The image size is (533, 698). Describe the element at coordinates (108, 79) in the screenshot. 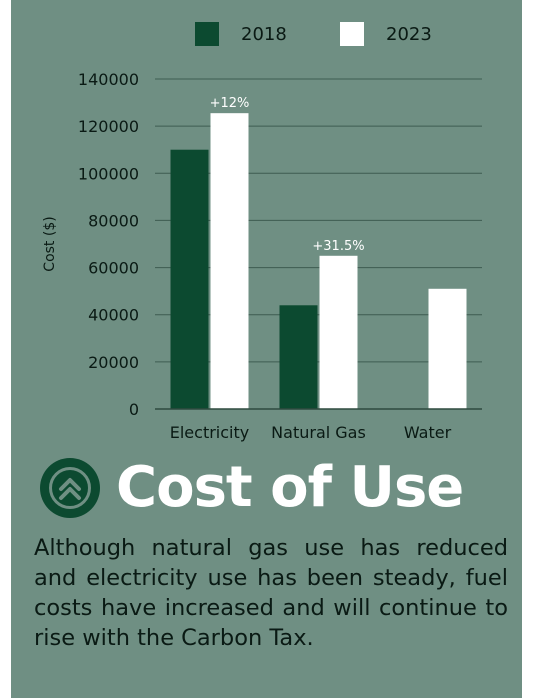

I see `y-tick-label: 140000` at that location.